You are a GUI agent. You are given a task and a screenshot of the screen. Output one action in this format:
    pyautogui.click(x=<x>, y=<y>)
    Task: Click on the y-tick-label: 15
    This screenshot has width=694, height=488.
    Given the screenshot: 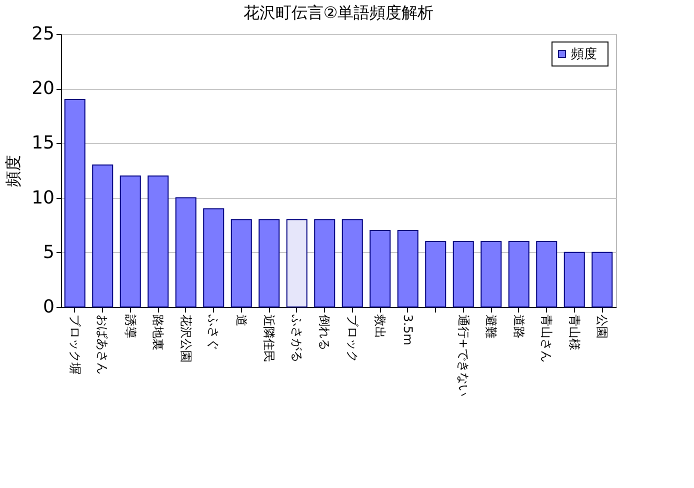 What is the action you would take?
    pyautogui.click(x=43, y=143)
    